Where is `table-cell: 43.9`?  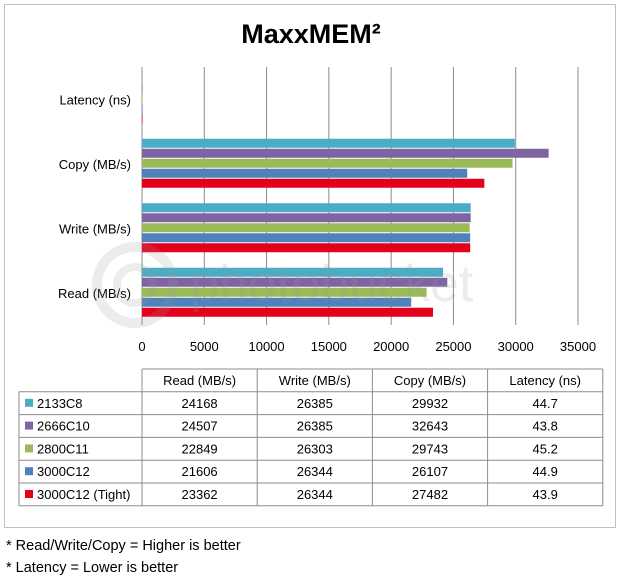 table-cell: 43.9 is located at coordinates (545, 494).